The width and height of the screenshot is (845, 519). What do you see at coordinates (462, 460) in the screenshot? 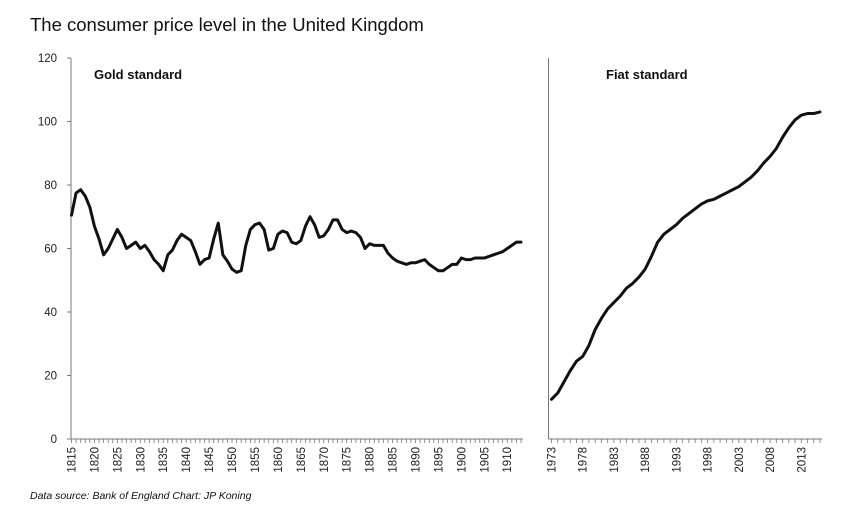
I see `x-tick-label: 1900` at bounding box center [462, 460].